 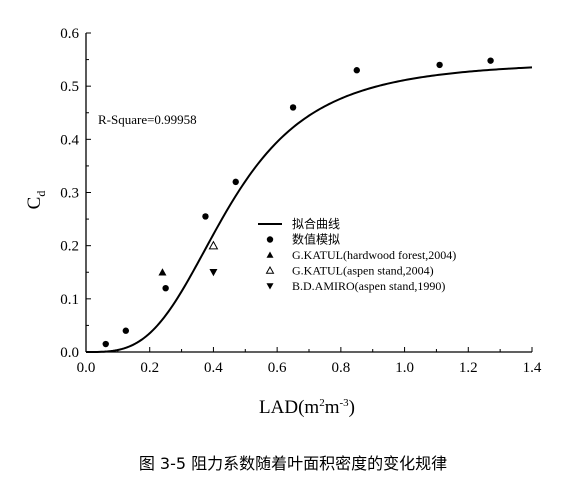 What do you see at coordinates (316, 223) in the screenshot?
I see `legend-label: 拟合曲线` at bounding box center [316, 223].